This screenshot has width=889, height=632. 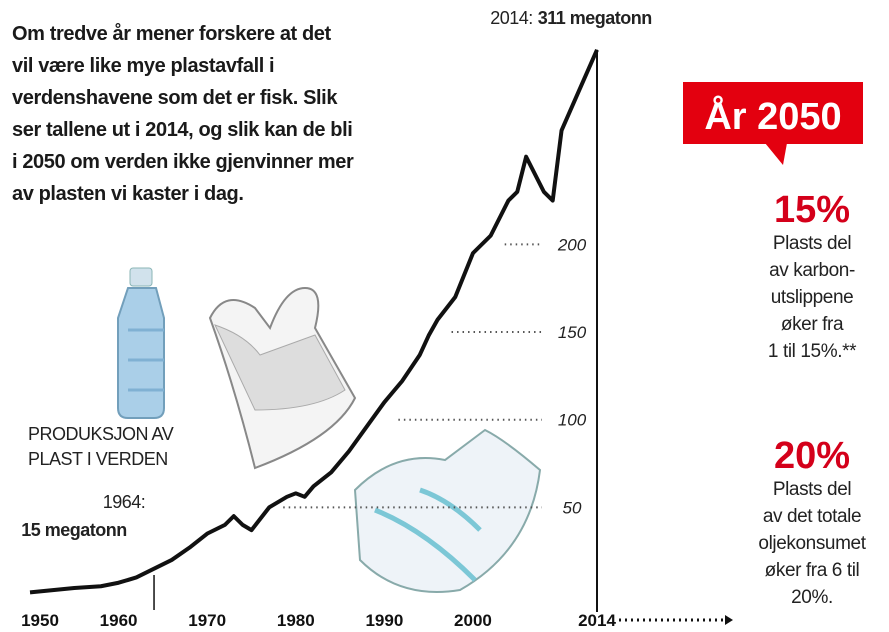 What do you see at coordinates (447, 510) in the screenshot?
I see `diaper-illustration` at bounding box center [447, 510].